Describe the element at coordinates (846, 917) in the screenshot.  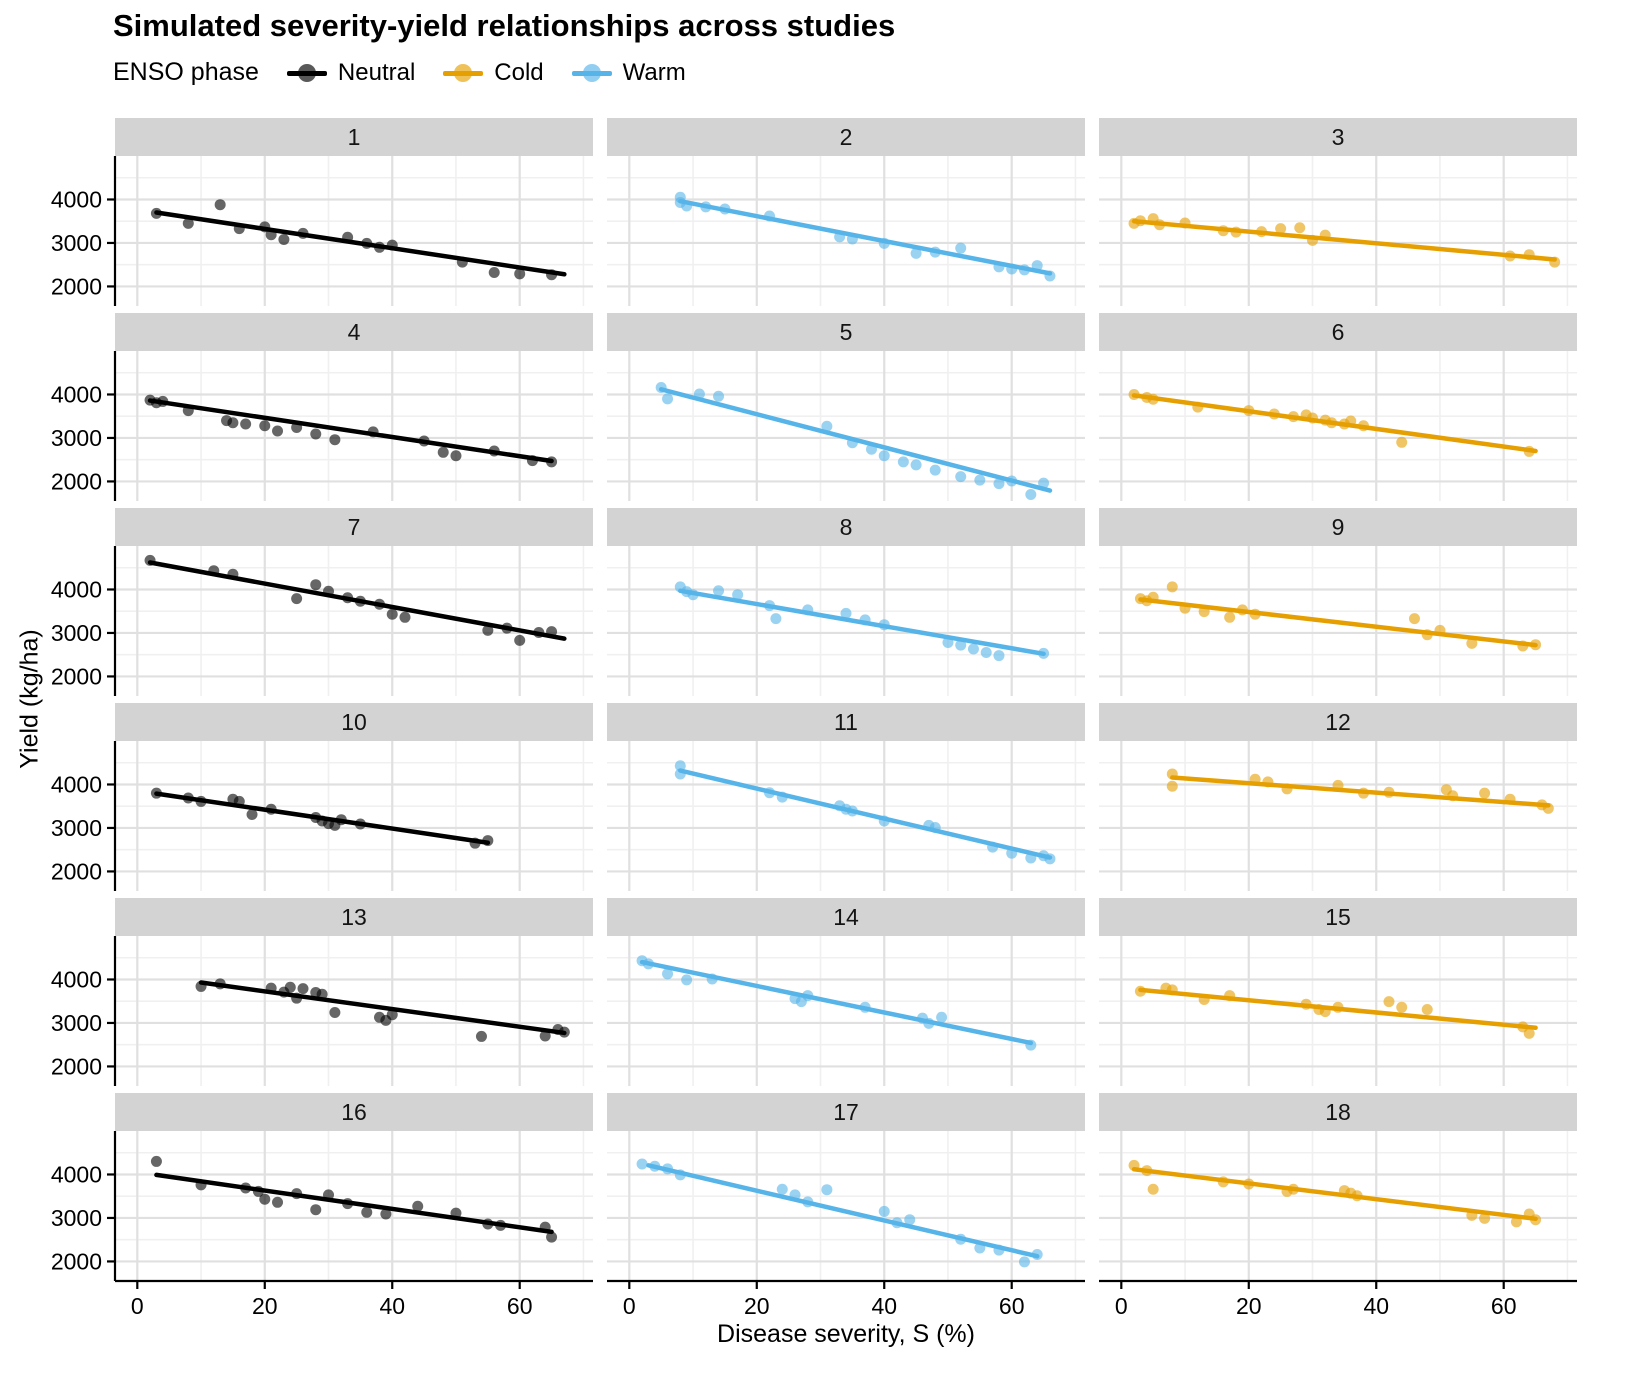
I see `facet-strip: 14` at that location.